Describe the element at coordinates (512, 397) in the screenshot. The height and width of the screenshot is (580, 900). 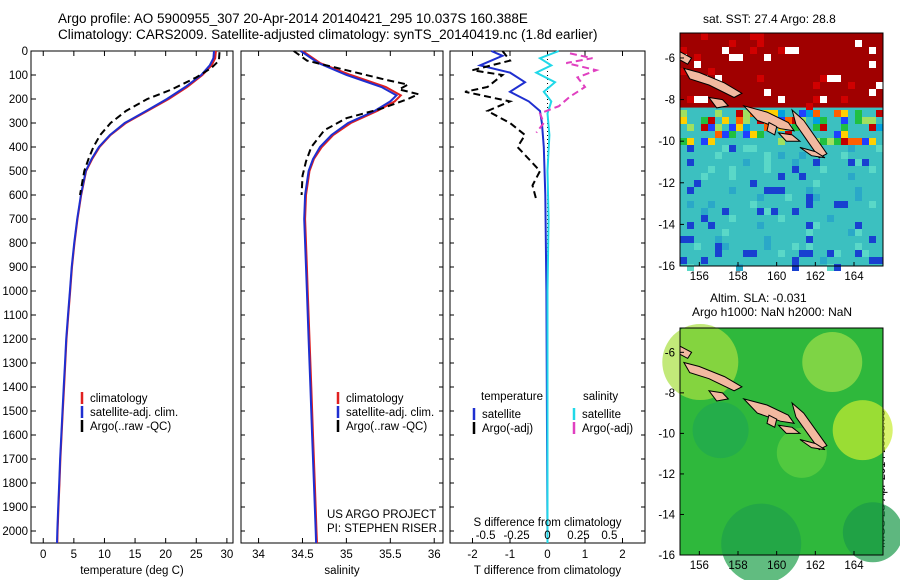
I see `legend-title: temperature` at that location.